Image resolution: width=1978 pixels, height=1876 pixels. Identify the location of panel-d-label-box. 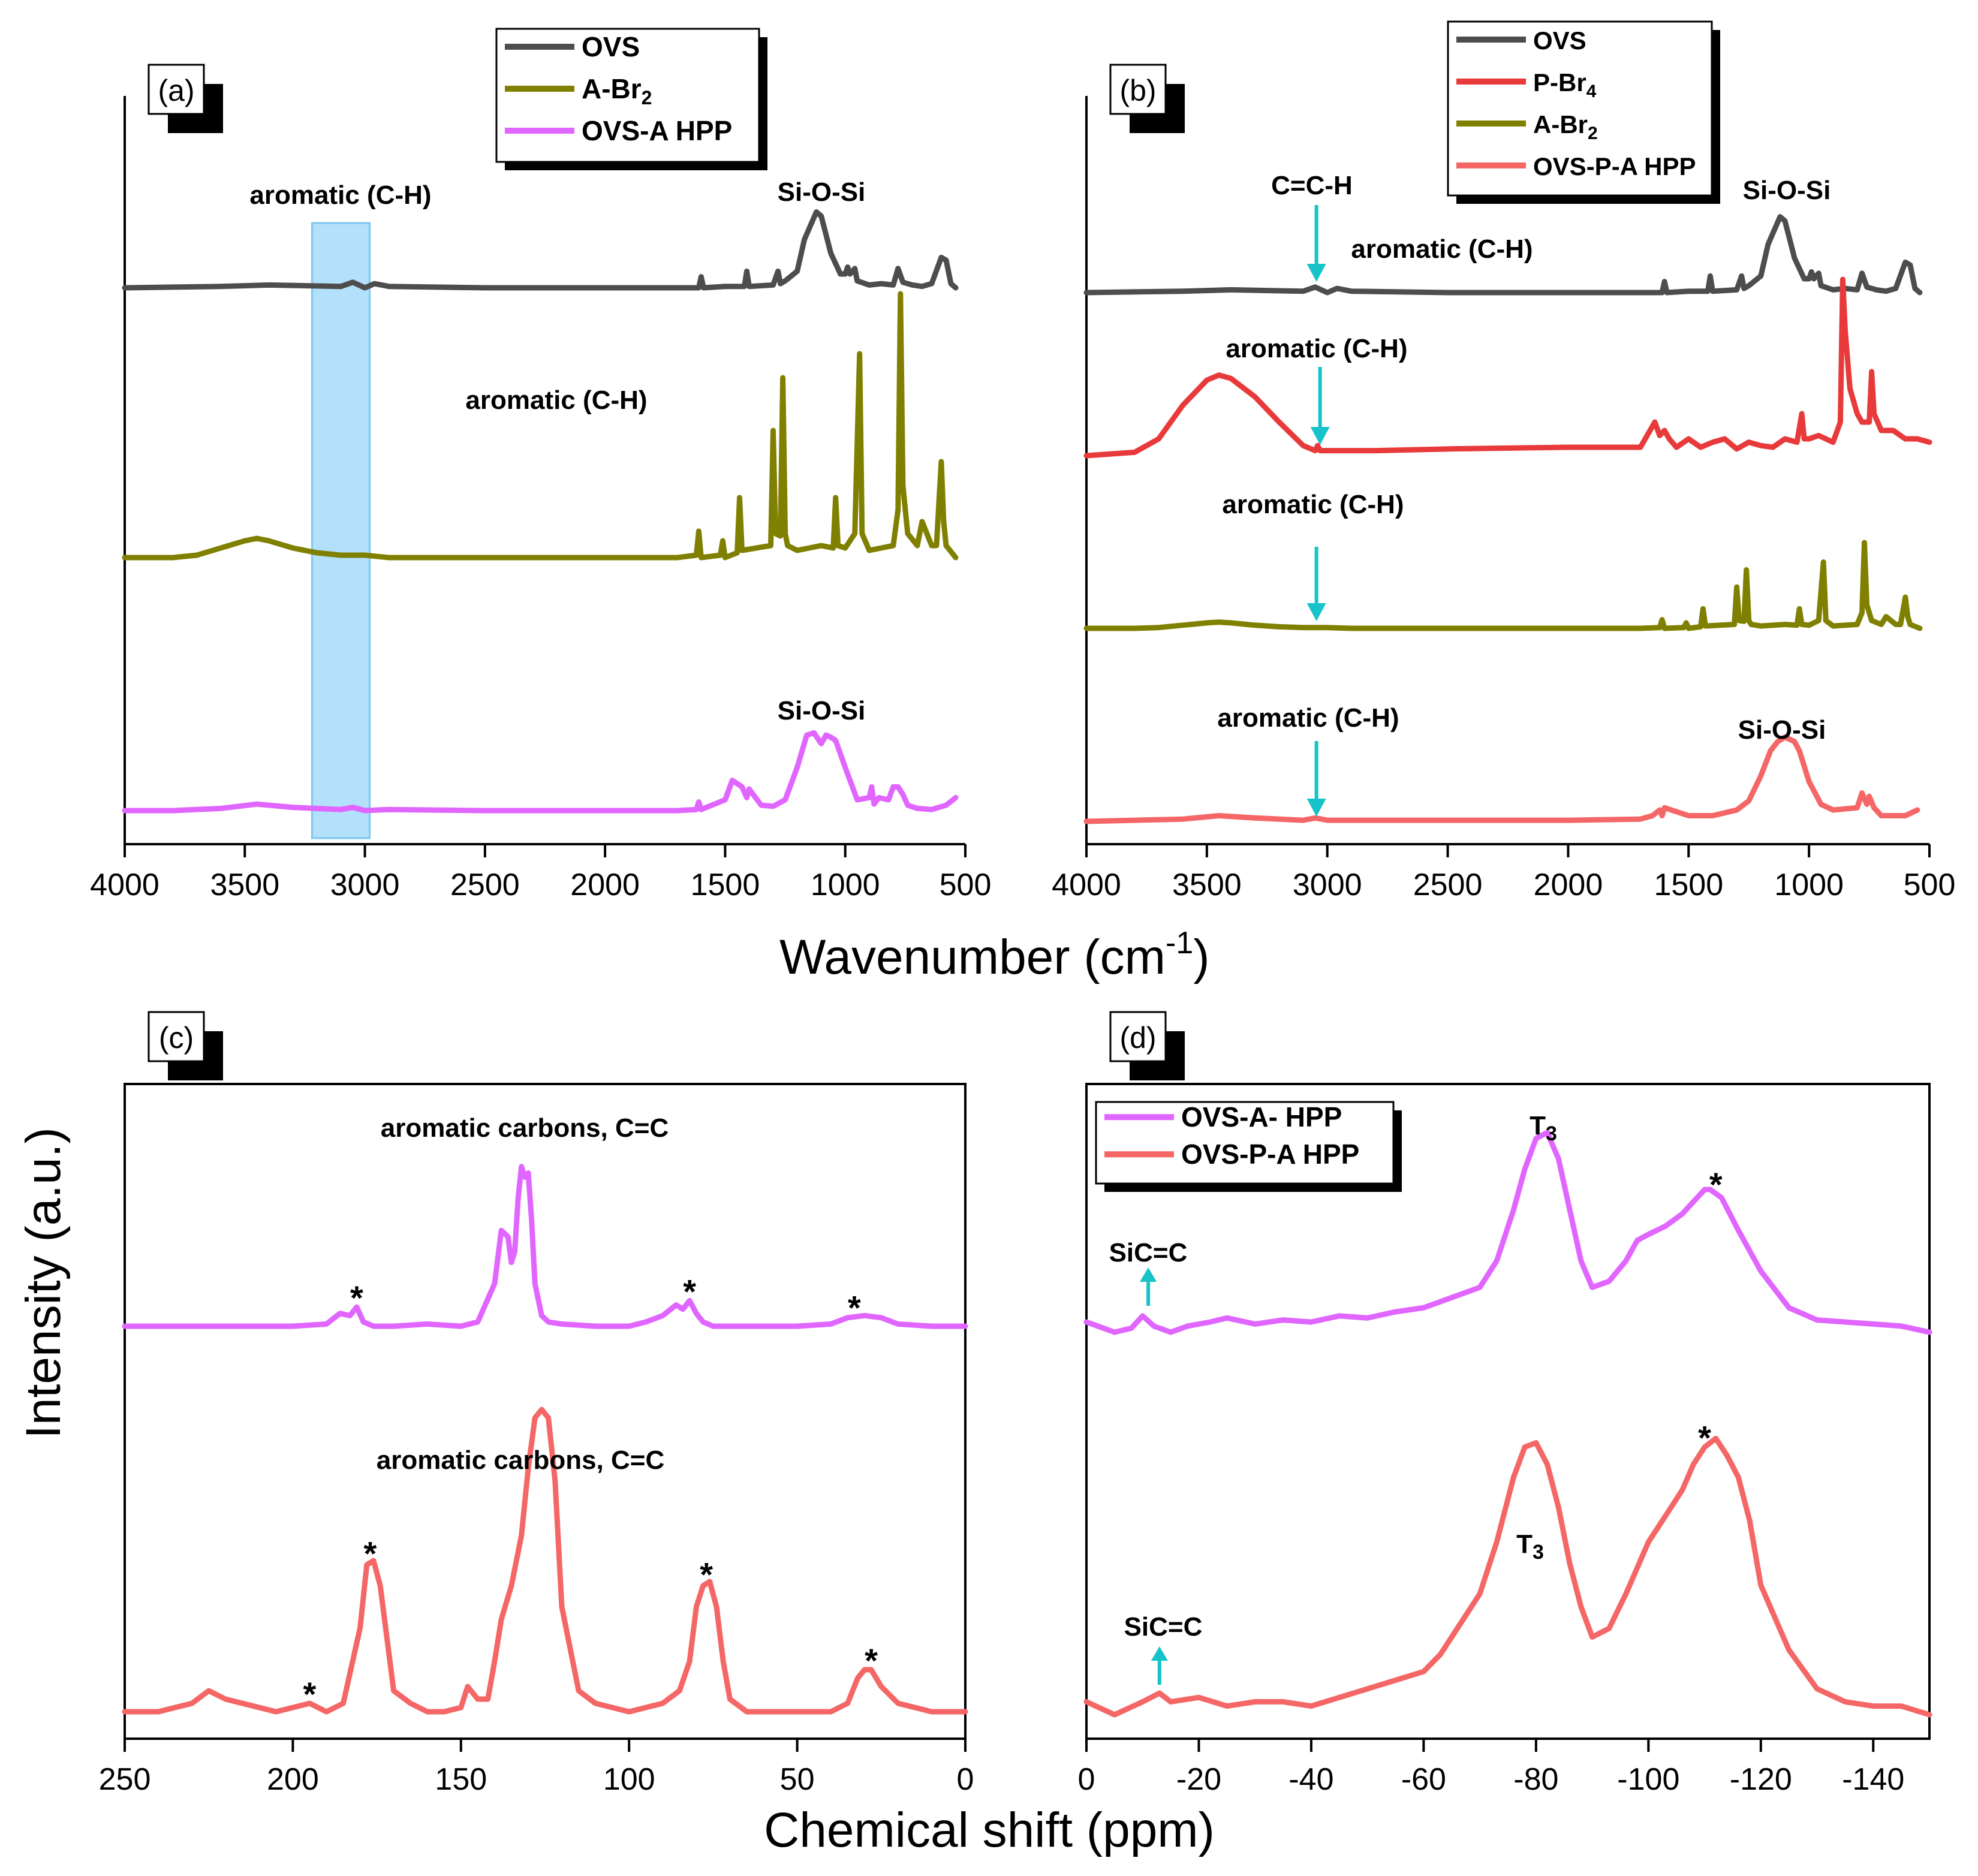
(1138, 1036).